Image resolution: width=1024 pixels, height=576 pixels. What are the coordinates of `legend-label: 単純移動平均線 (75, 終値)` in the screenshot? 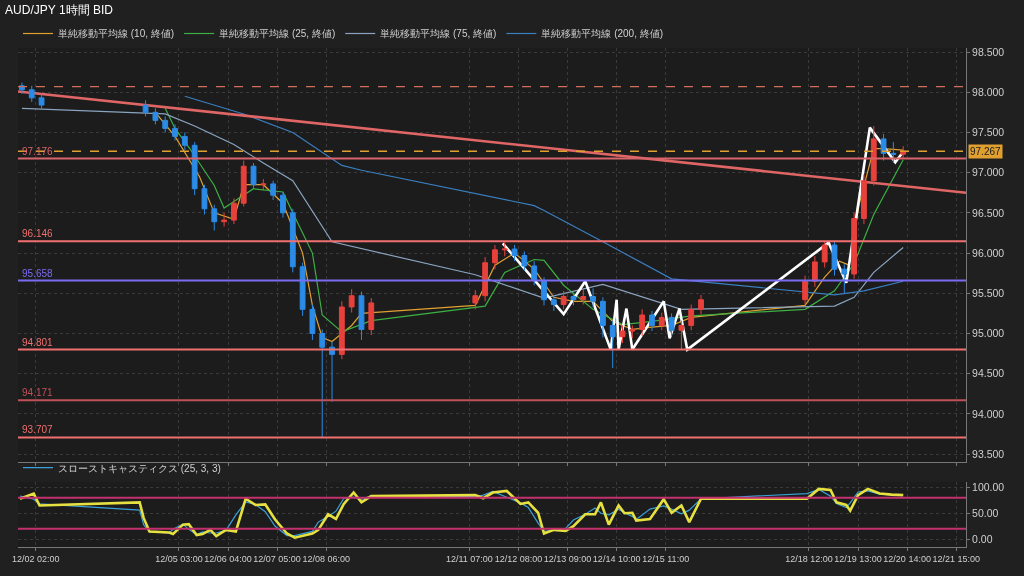 It's located at (438, 34).